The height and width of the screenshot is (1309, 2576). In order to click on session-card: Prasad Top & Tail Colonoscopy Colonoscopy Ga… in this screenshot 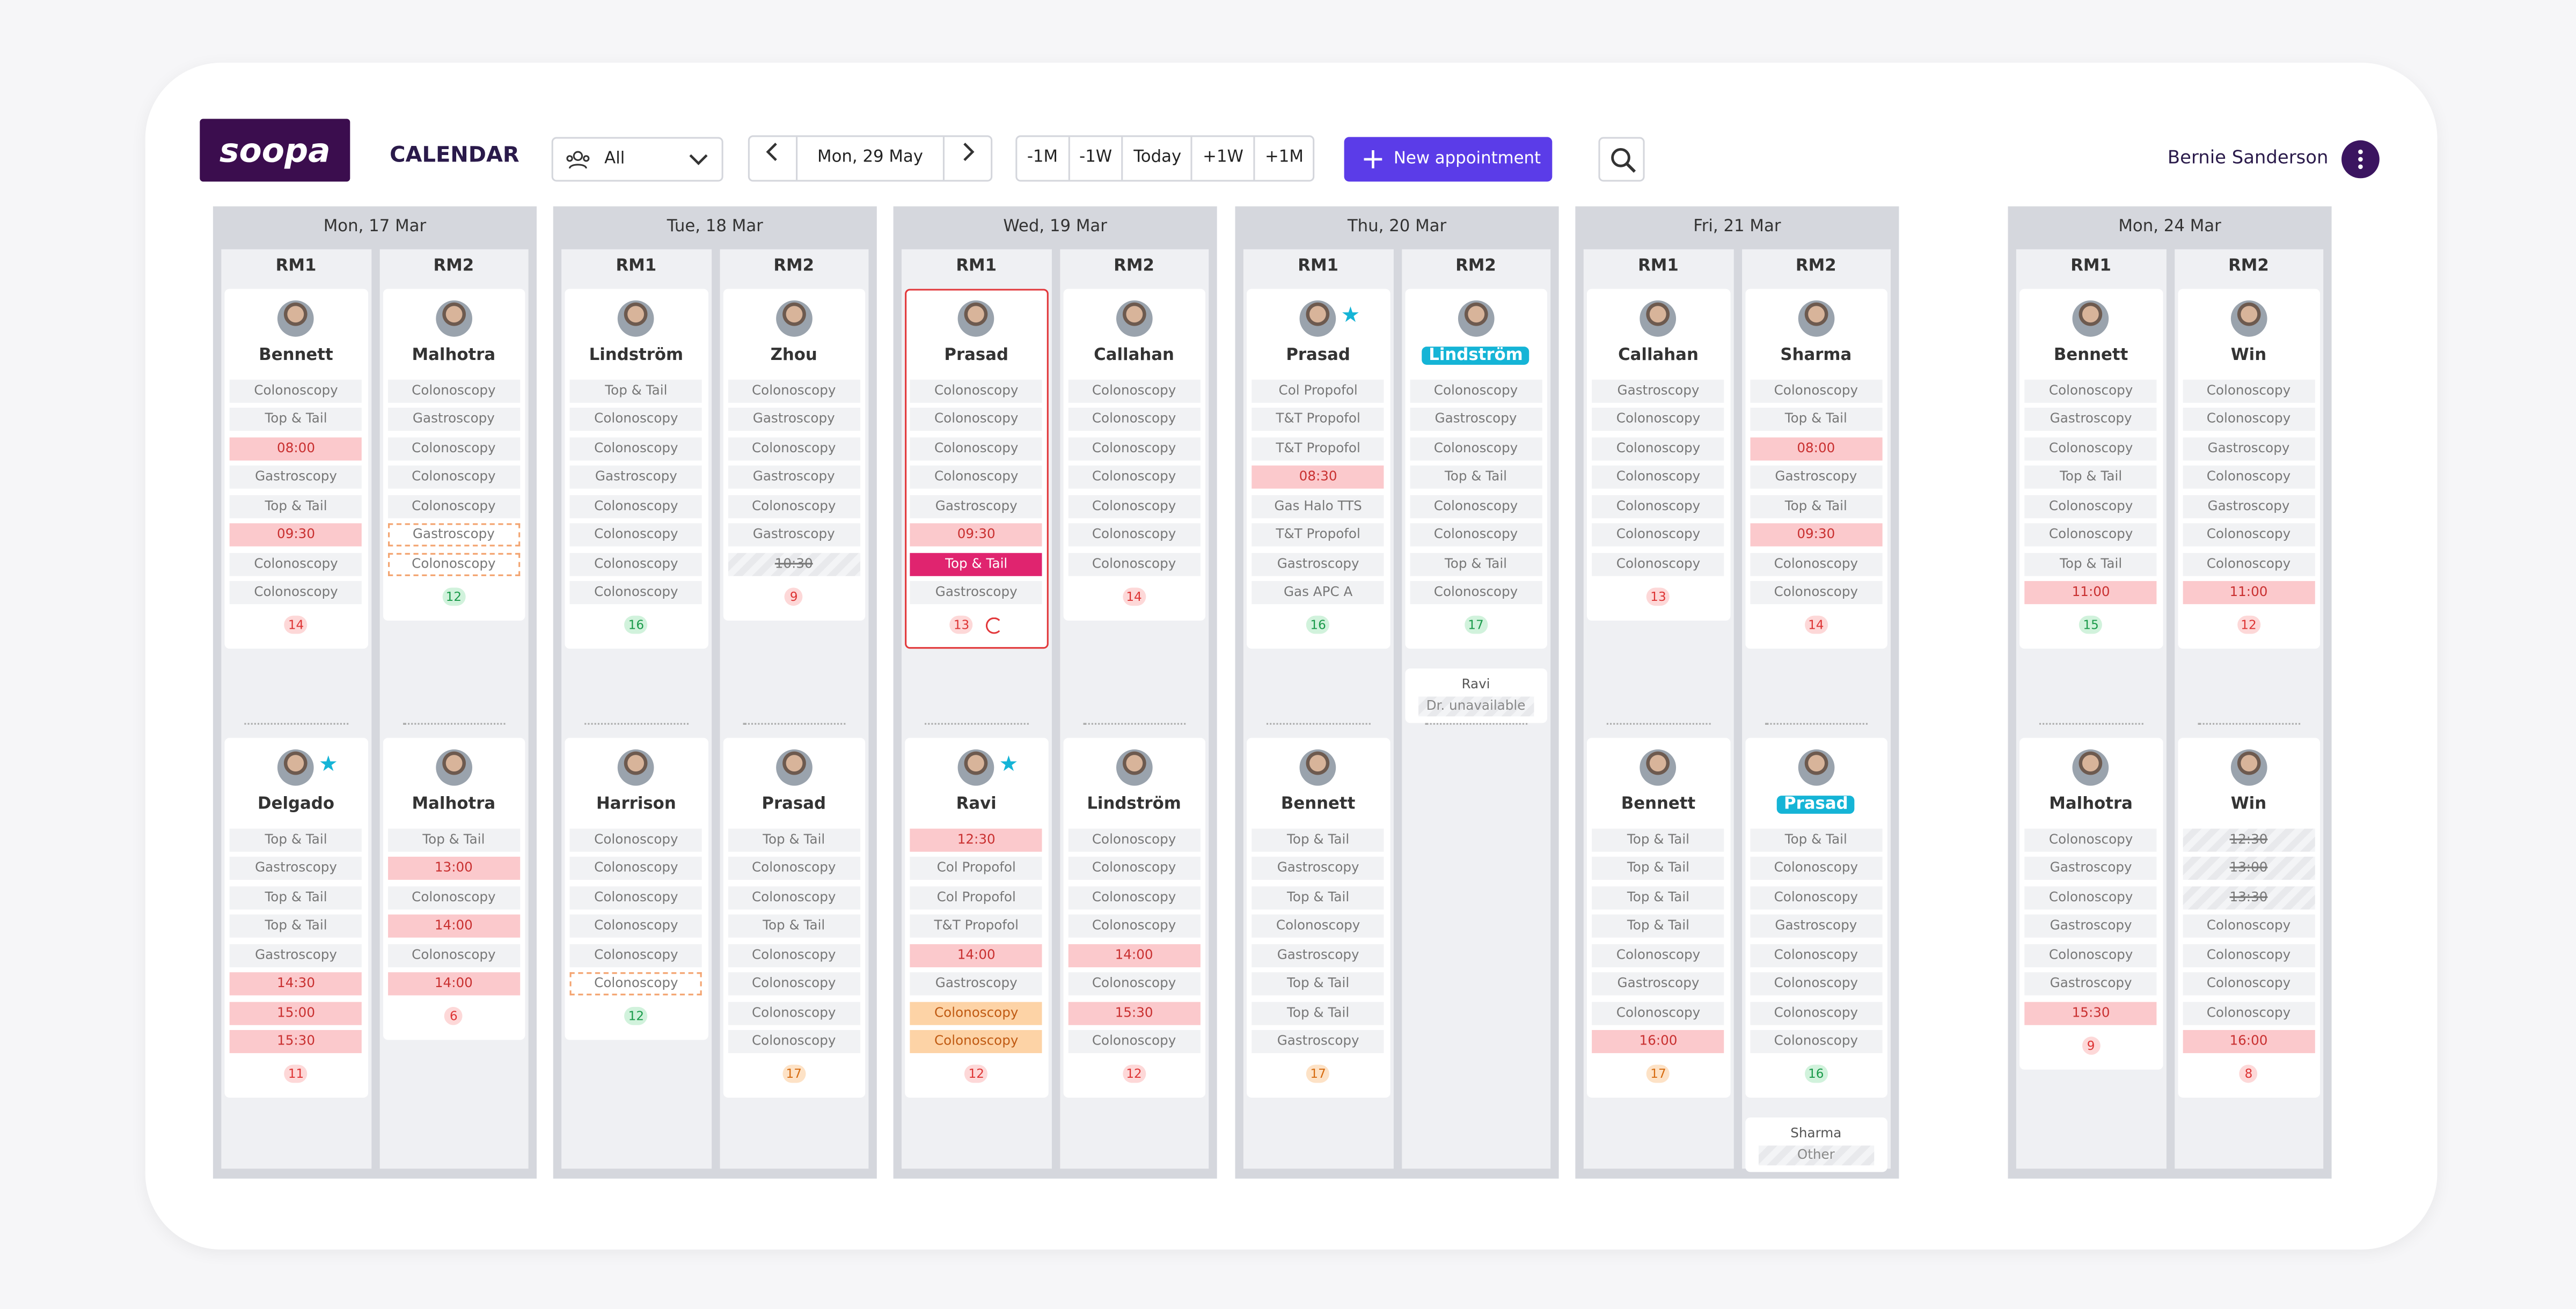, I will do `click(1815, 918)`.